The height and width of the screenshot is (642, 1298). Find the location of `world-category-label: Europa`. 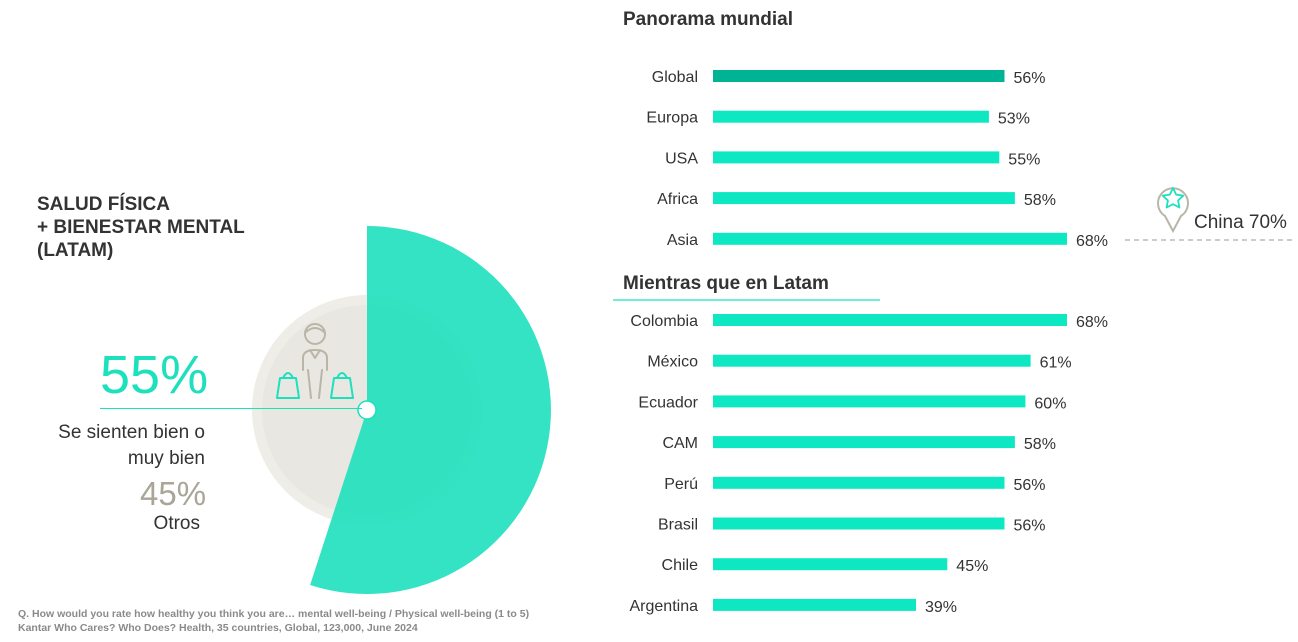

world-category-label: Europa is located at coordinates (672, 118).